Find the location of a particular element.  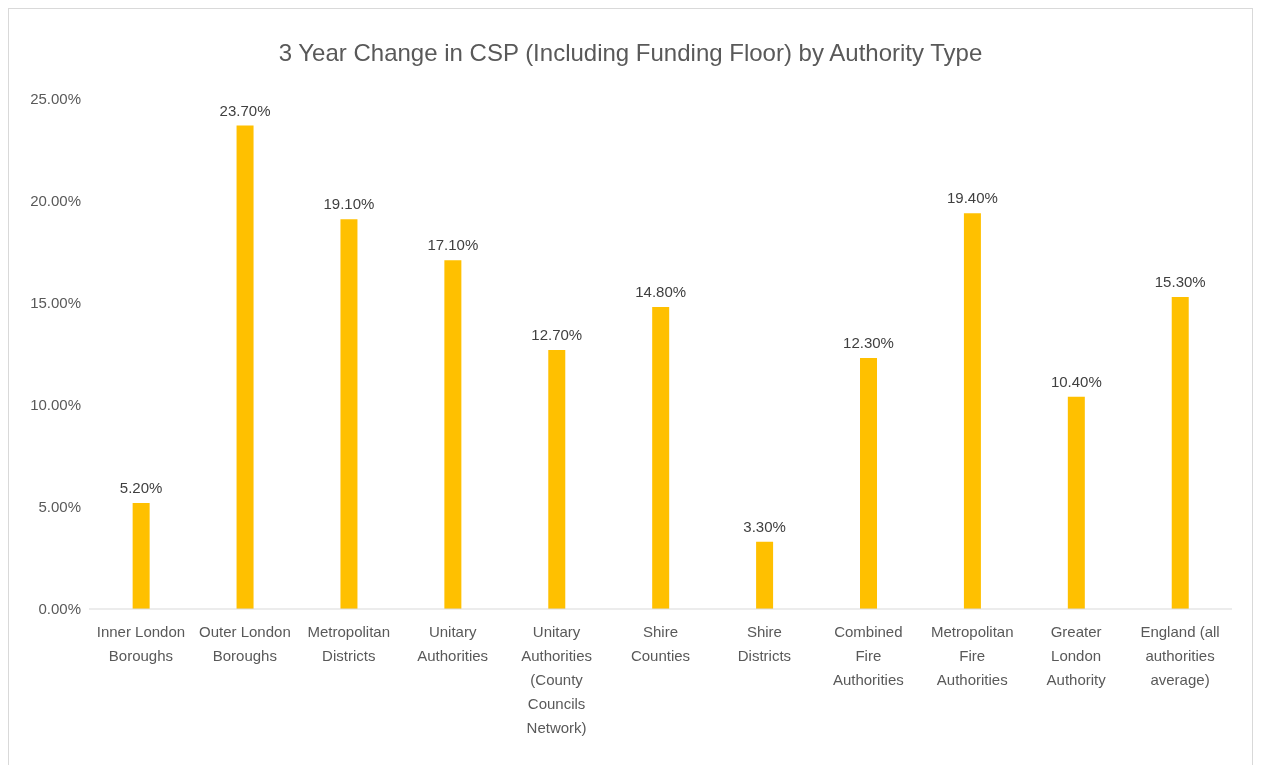

data-label: 12.70% is located at coordinates (557, 334).